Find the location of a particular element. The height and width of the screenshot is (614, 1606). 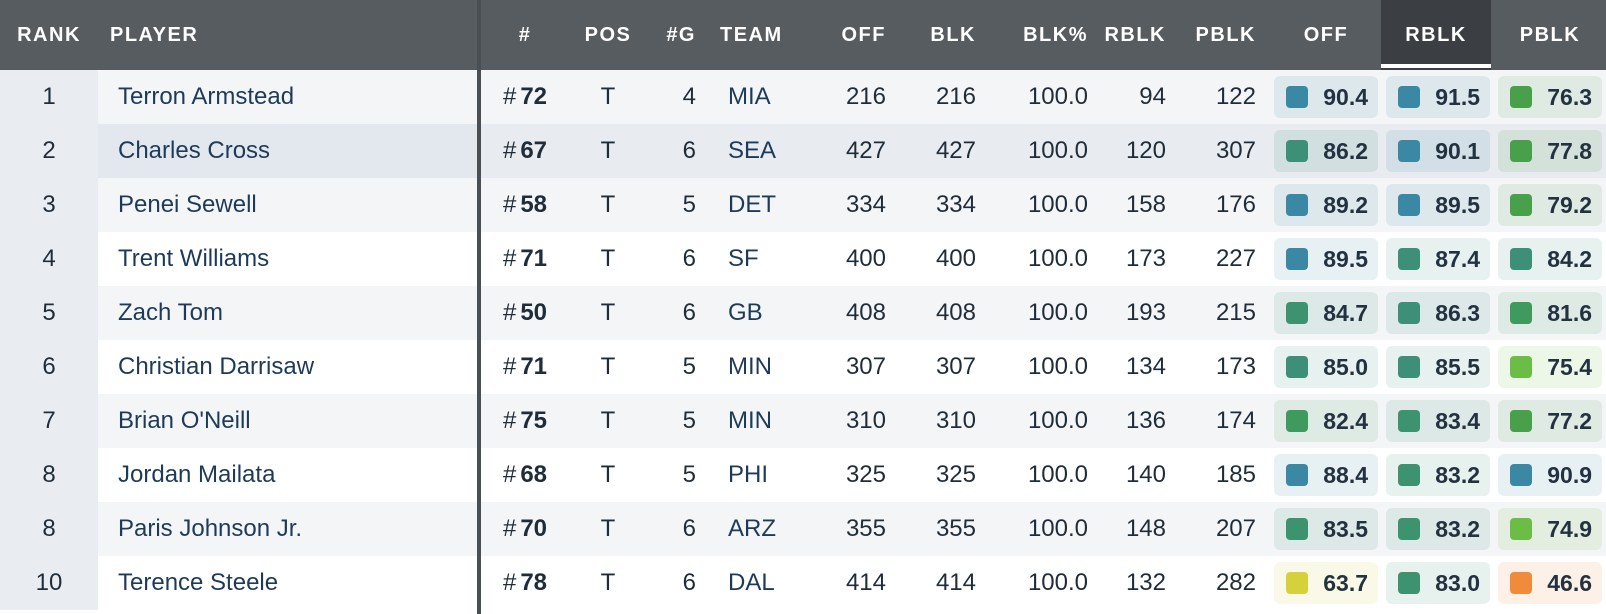

rblk-snaps-cell: 173 is located at coordinates (1145, 258).